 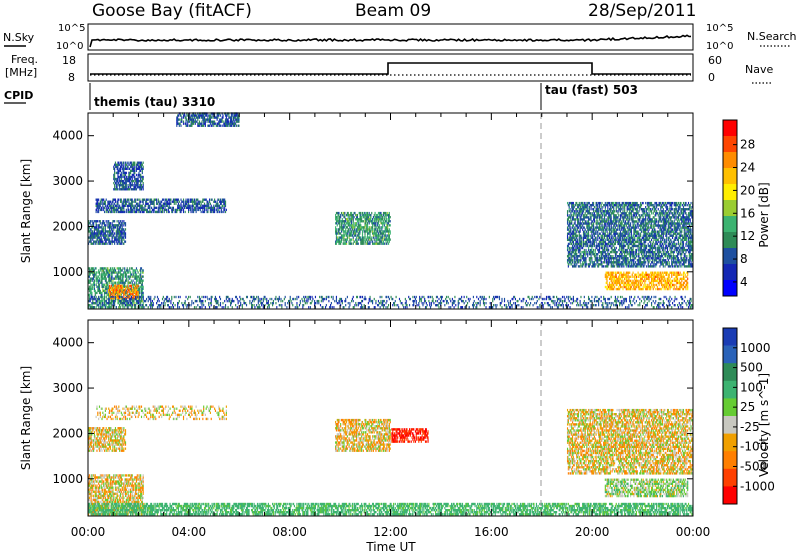 I want to click on nsky-strip: N.Sky 10^5 10^0 10^5 10^0 N.Search, so click(x=400, y=37).